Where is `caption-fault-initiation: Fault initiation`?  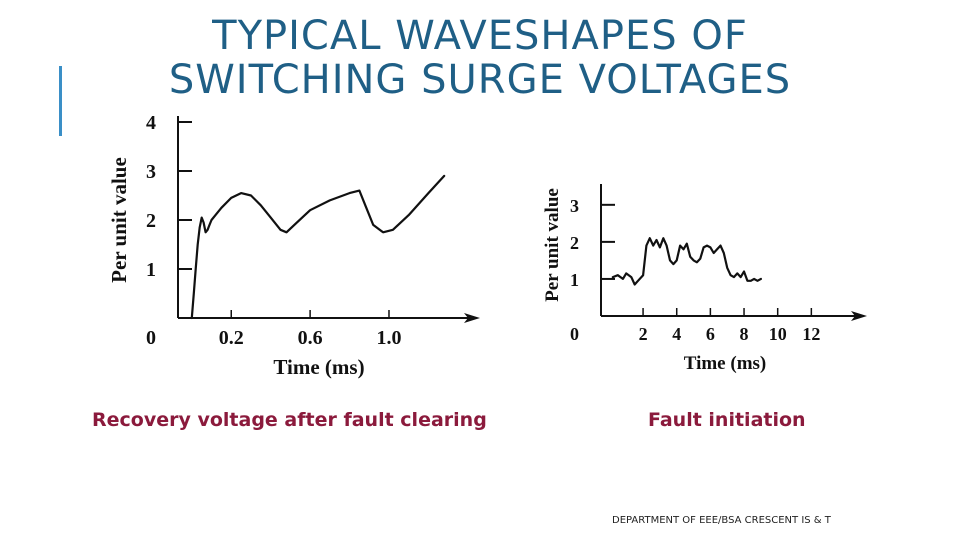 caption-fault-initiation: Fault initiation is located at coordinates (727, 420).